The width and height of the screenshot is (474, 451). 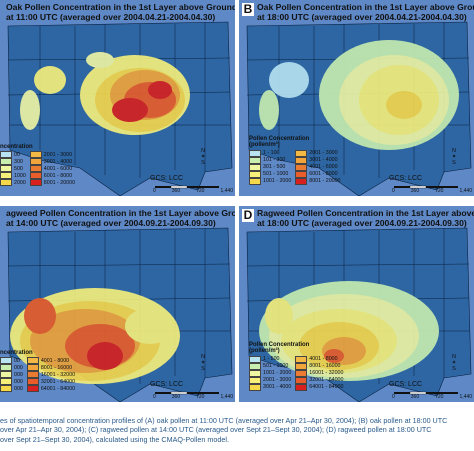 What do you see at coordinates (13, 162) in the screenshot?
I see `legend-row: 300` at bounding box center [13, 162].